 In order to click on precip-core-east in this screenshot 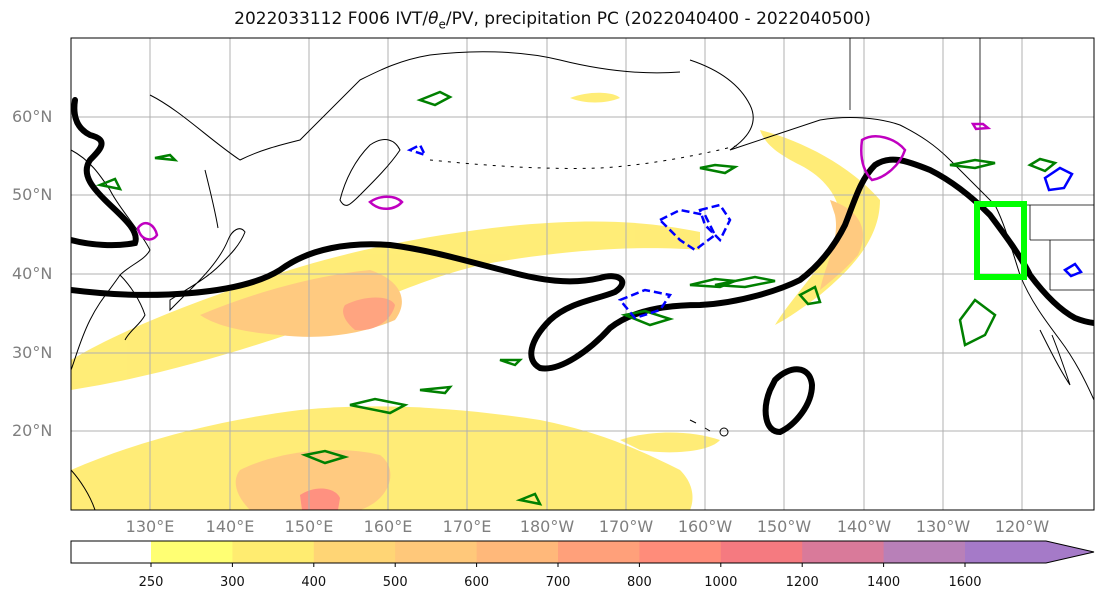, I will do `click(841, 245)`.